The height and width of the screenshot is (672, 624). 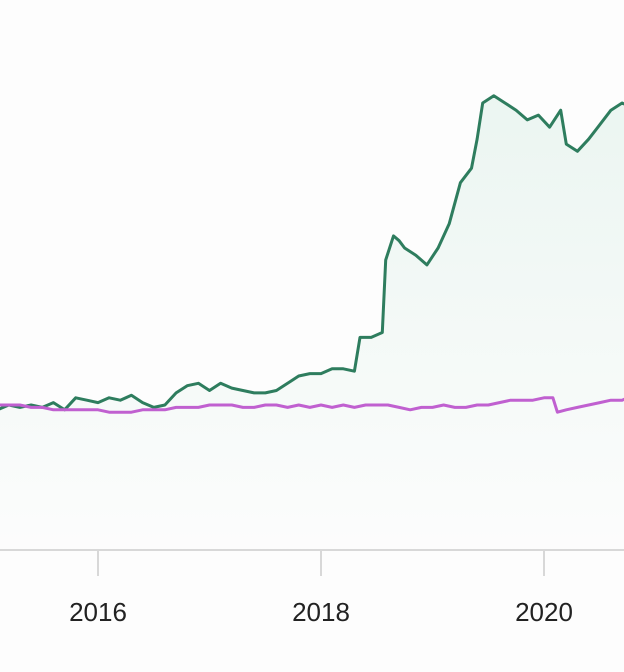 I want to click on x-tick-label: 2020, so click(x=544, y=612).